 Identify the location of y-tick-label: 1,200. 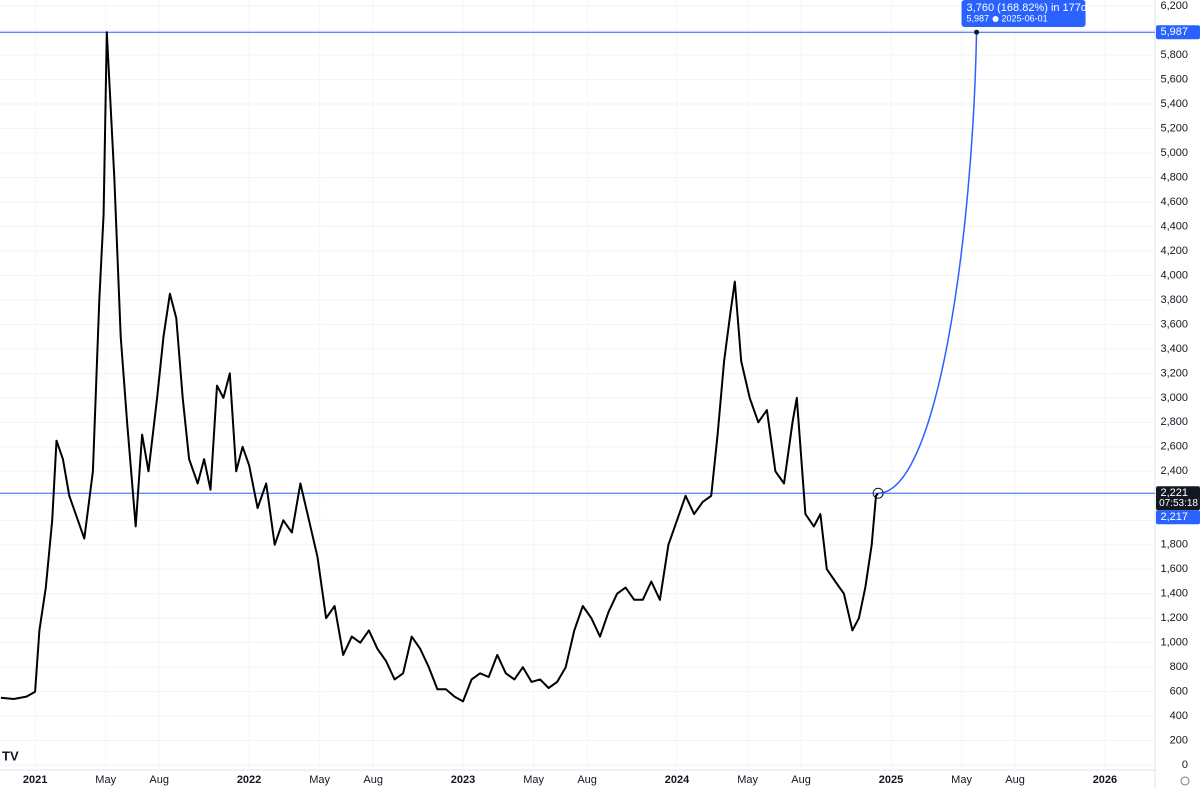
(1174, 618).